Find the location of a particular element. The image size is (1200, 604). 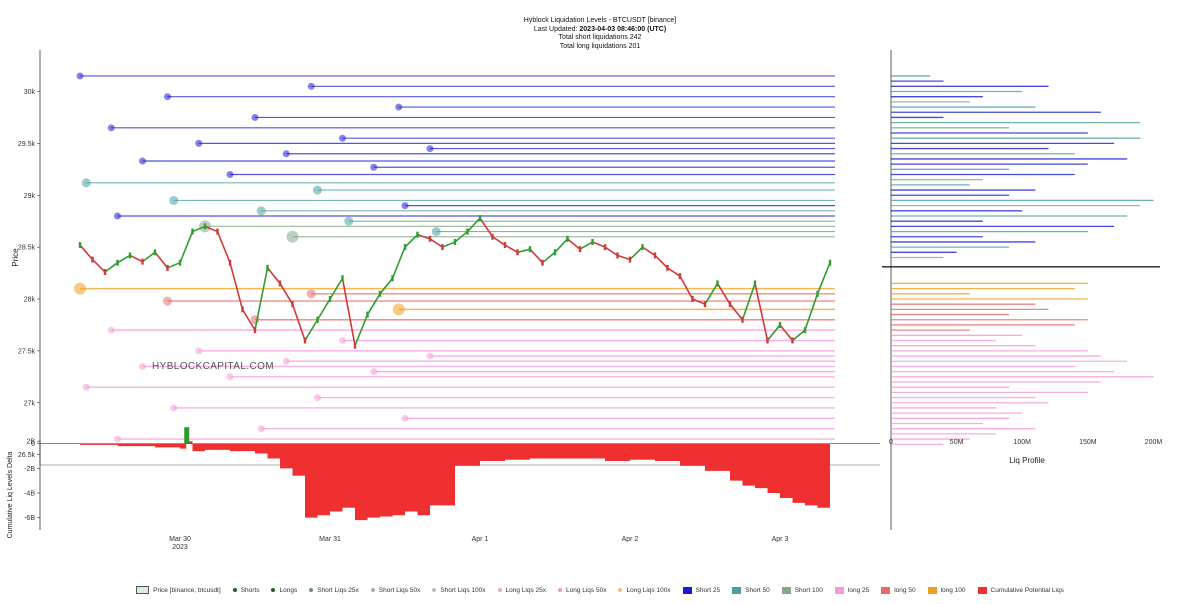

legend-item: Short Liqs 100x is located at coordinates (459, 590).